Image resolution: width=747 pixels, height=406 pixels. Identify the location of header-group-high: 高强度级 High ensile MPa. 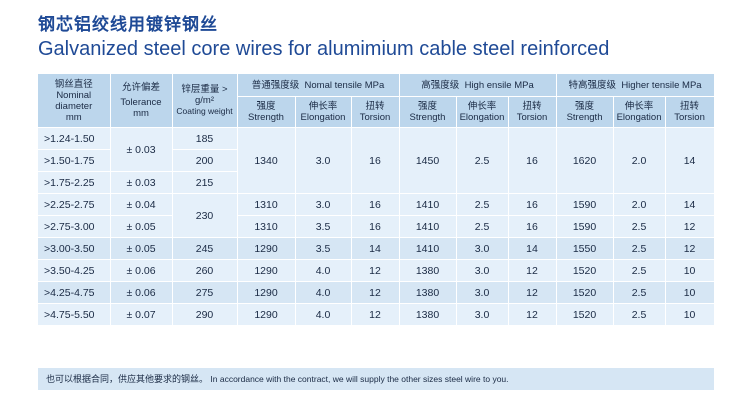
(478, 85).